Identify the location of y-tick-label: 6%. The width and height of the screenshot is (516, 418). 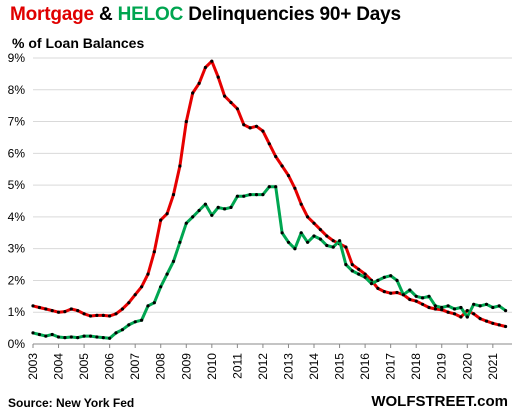
(17, 153).